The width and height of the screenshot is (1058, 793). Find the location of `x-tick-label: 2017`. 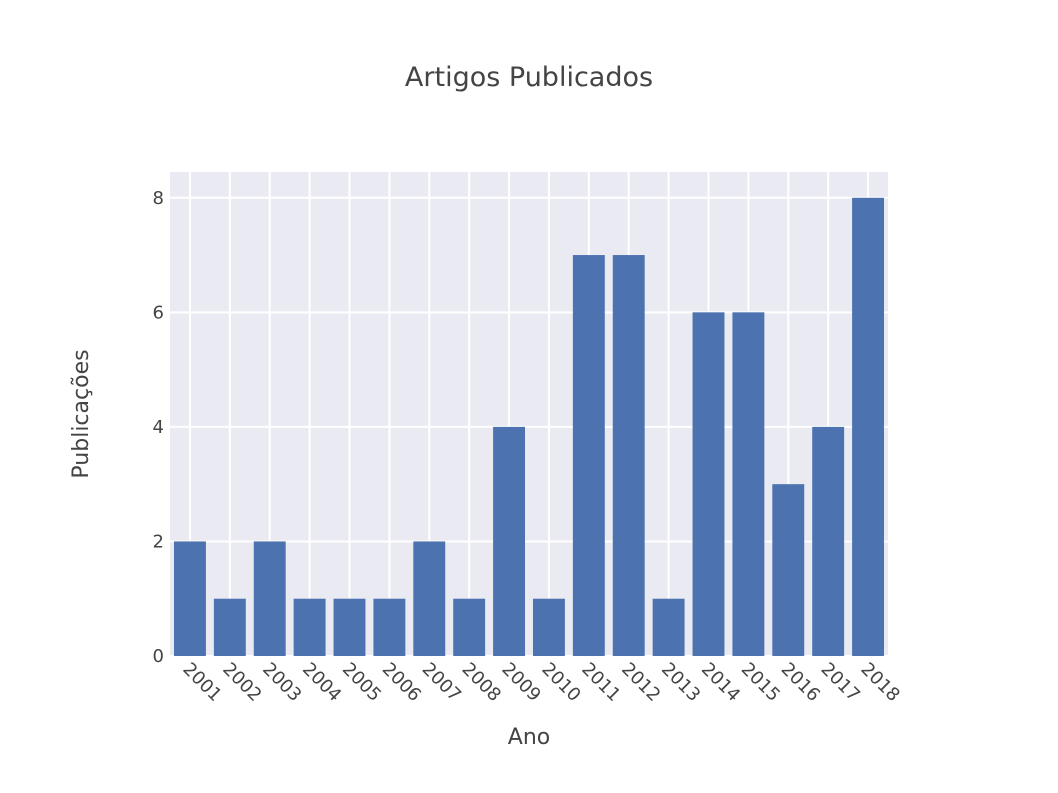

x-tick-label: 2017 is located at coordinates (840, 682).